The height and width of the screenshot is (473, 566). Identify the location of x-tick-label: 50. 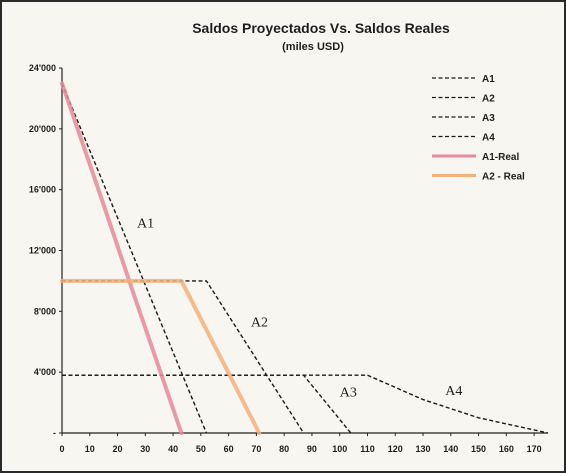
(201, 449).